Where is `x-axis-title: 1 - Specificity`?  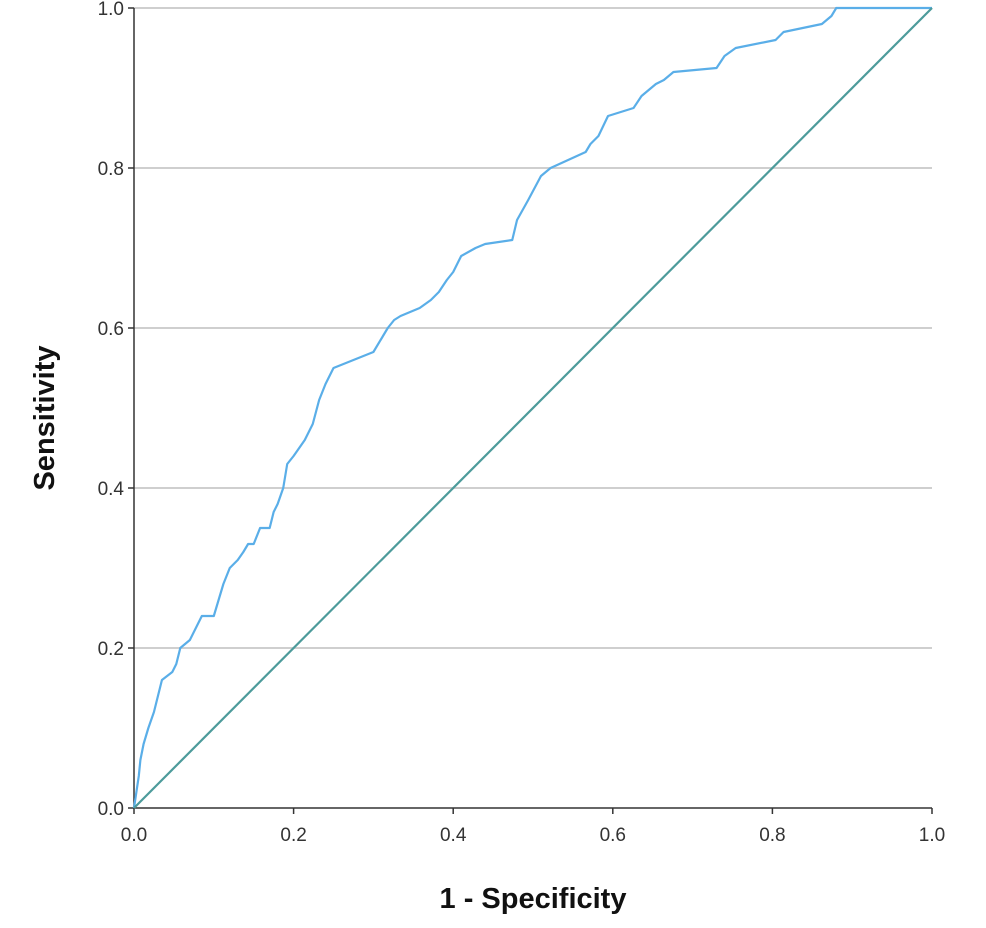 x-axis-title: 1 - Specificity is located at coordinates (533, 899).